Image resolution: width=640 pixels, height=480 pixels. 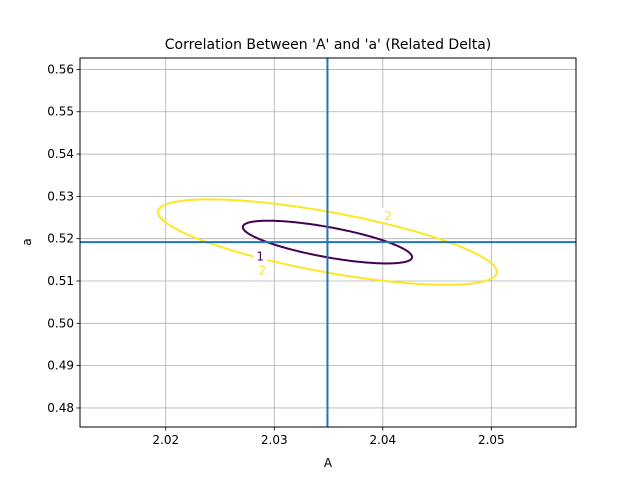 I want to click on y-tick-label: 0.54, so click(x=60, y=154).